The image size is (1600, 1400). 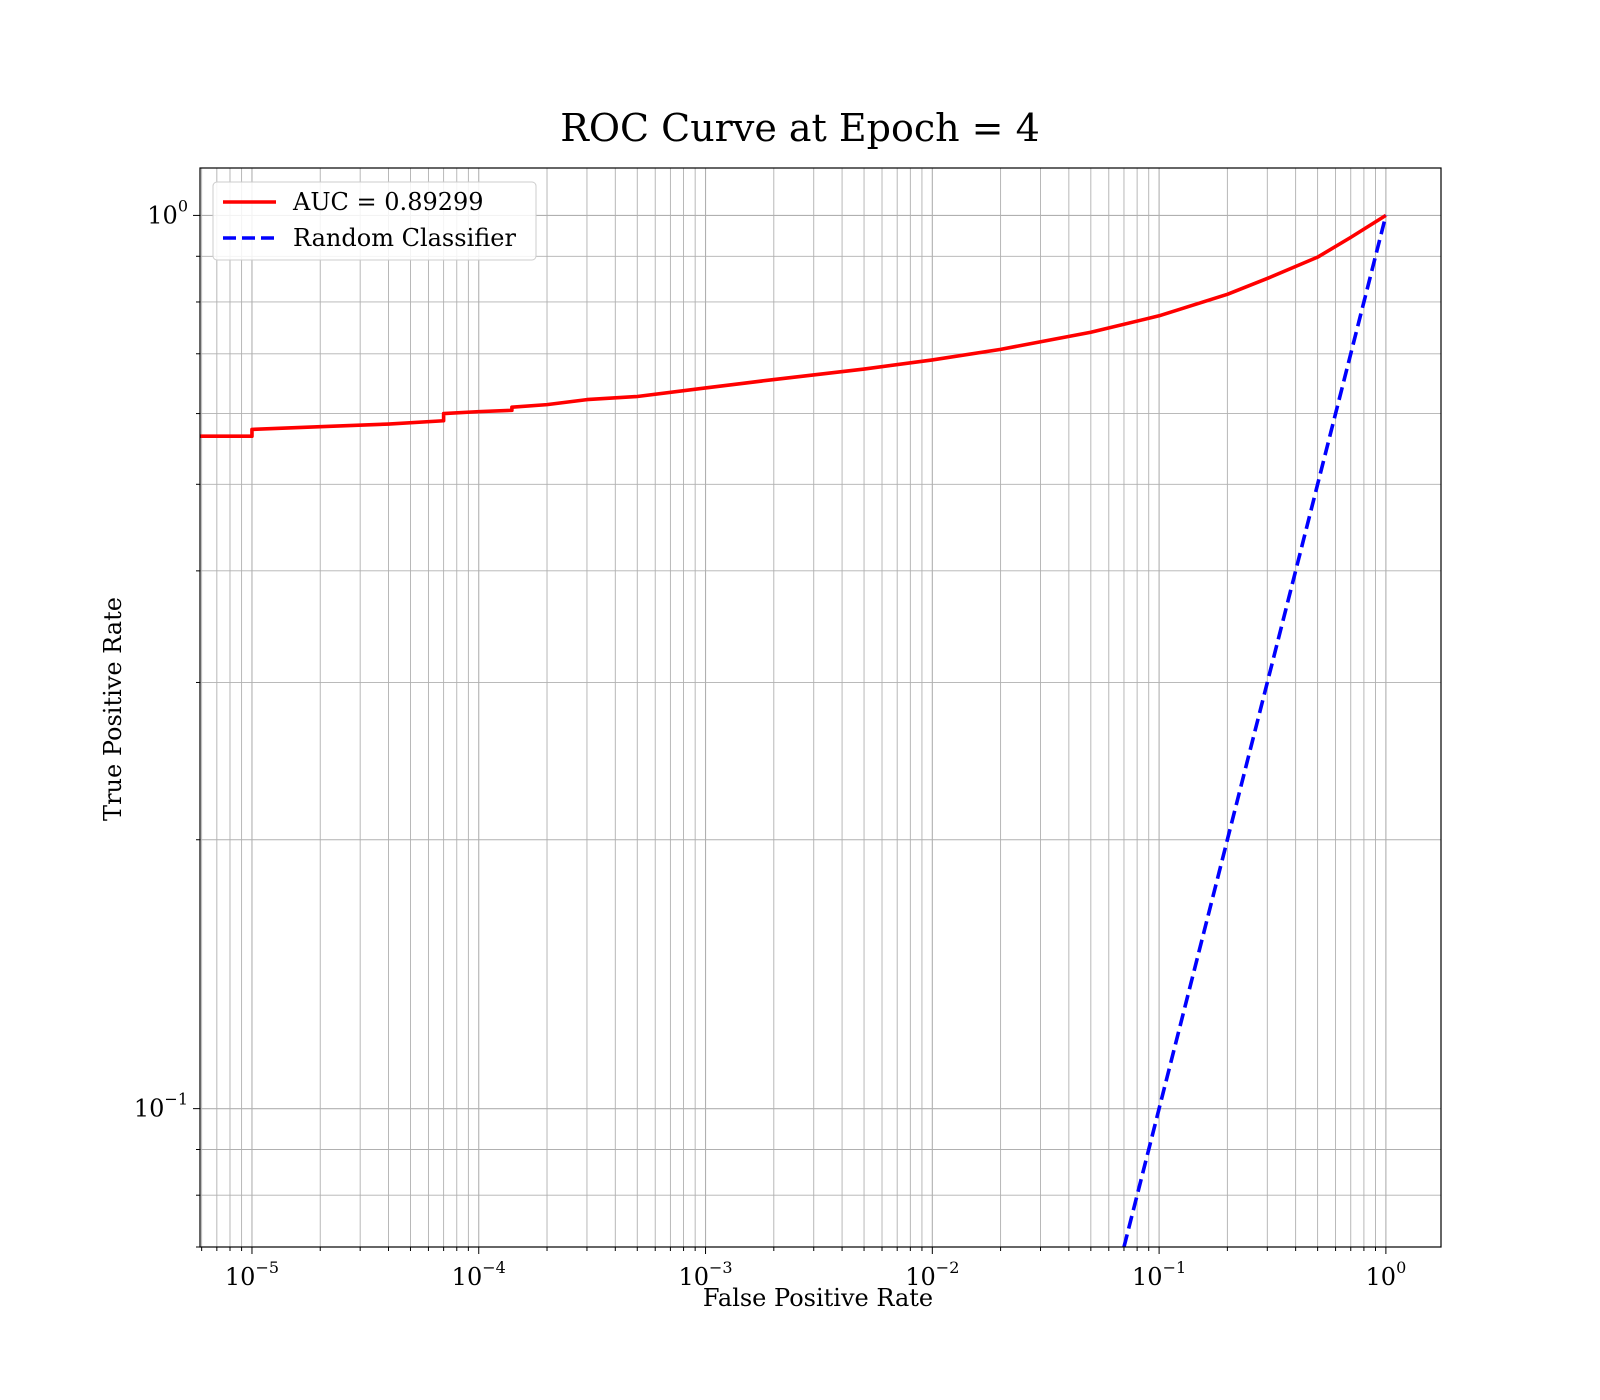 What do you see at coordinates (705, 1274) in the screenshot?
I see `x-tick-label: 10⁻³` at bounding box center [705, 1274].